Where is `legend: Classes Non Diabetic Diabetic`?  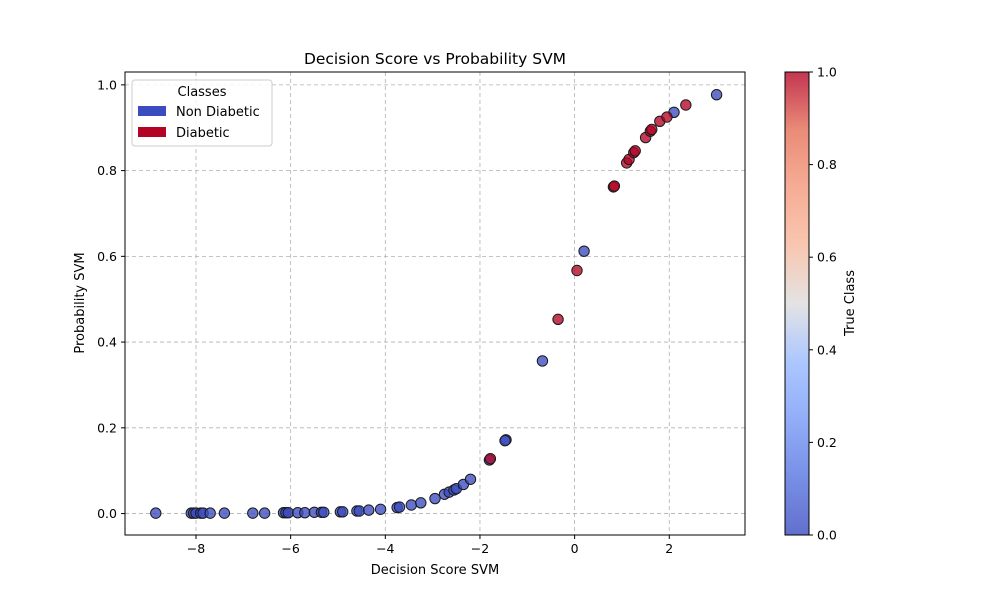 legend: Classes Non Diabetic Diabetic is located at coordinates (202, 113).